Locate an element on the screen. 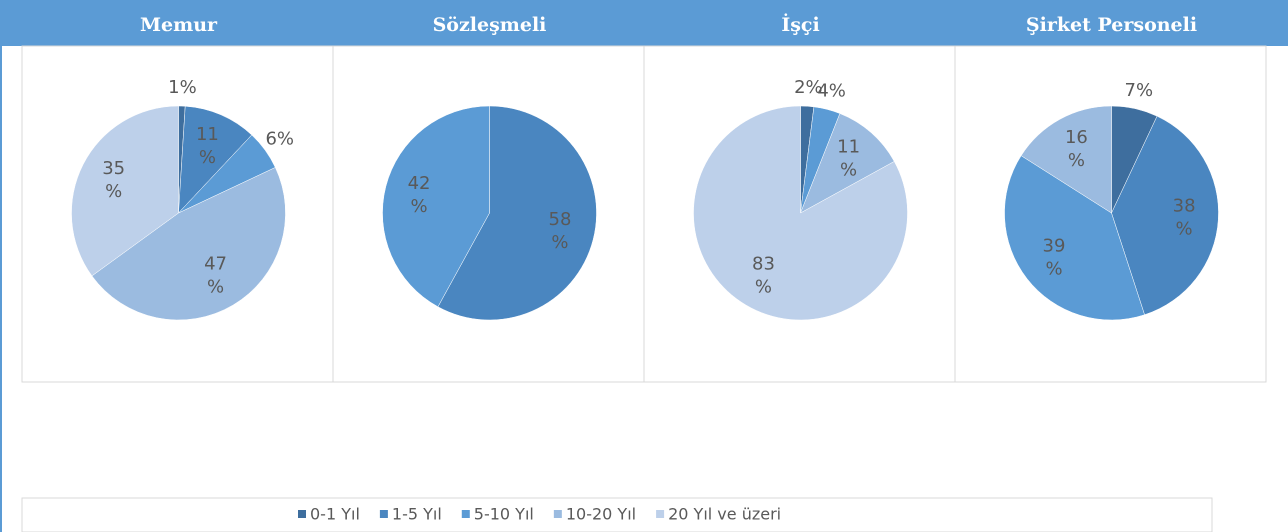  data-label: 35% is located at coordinates (113, 180).